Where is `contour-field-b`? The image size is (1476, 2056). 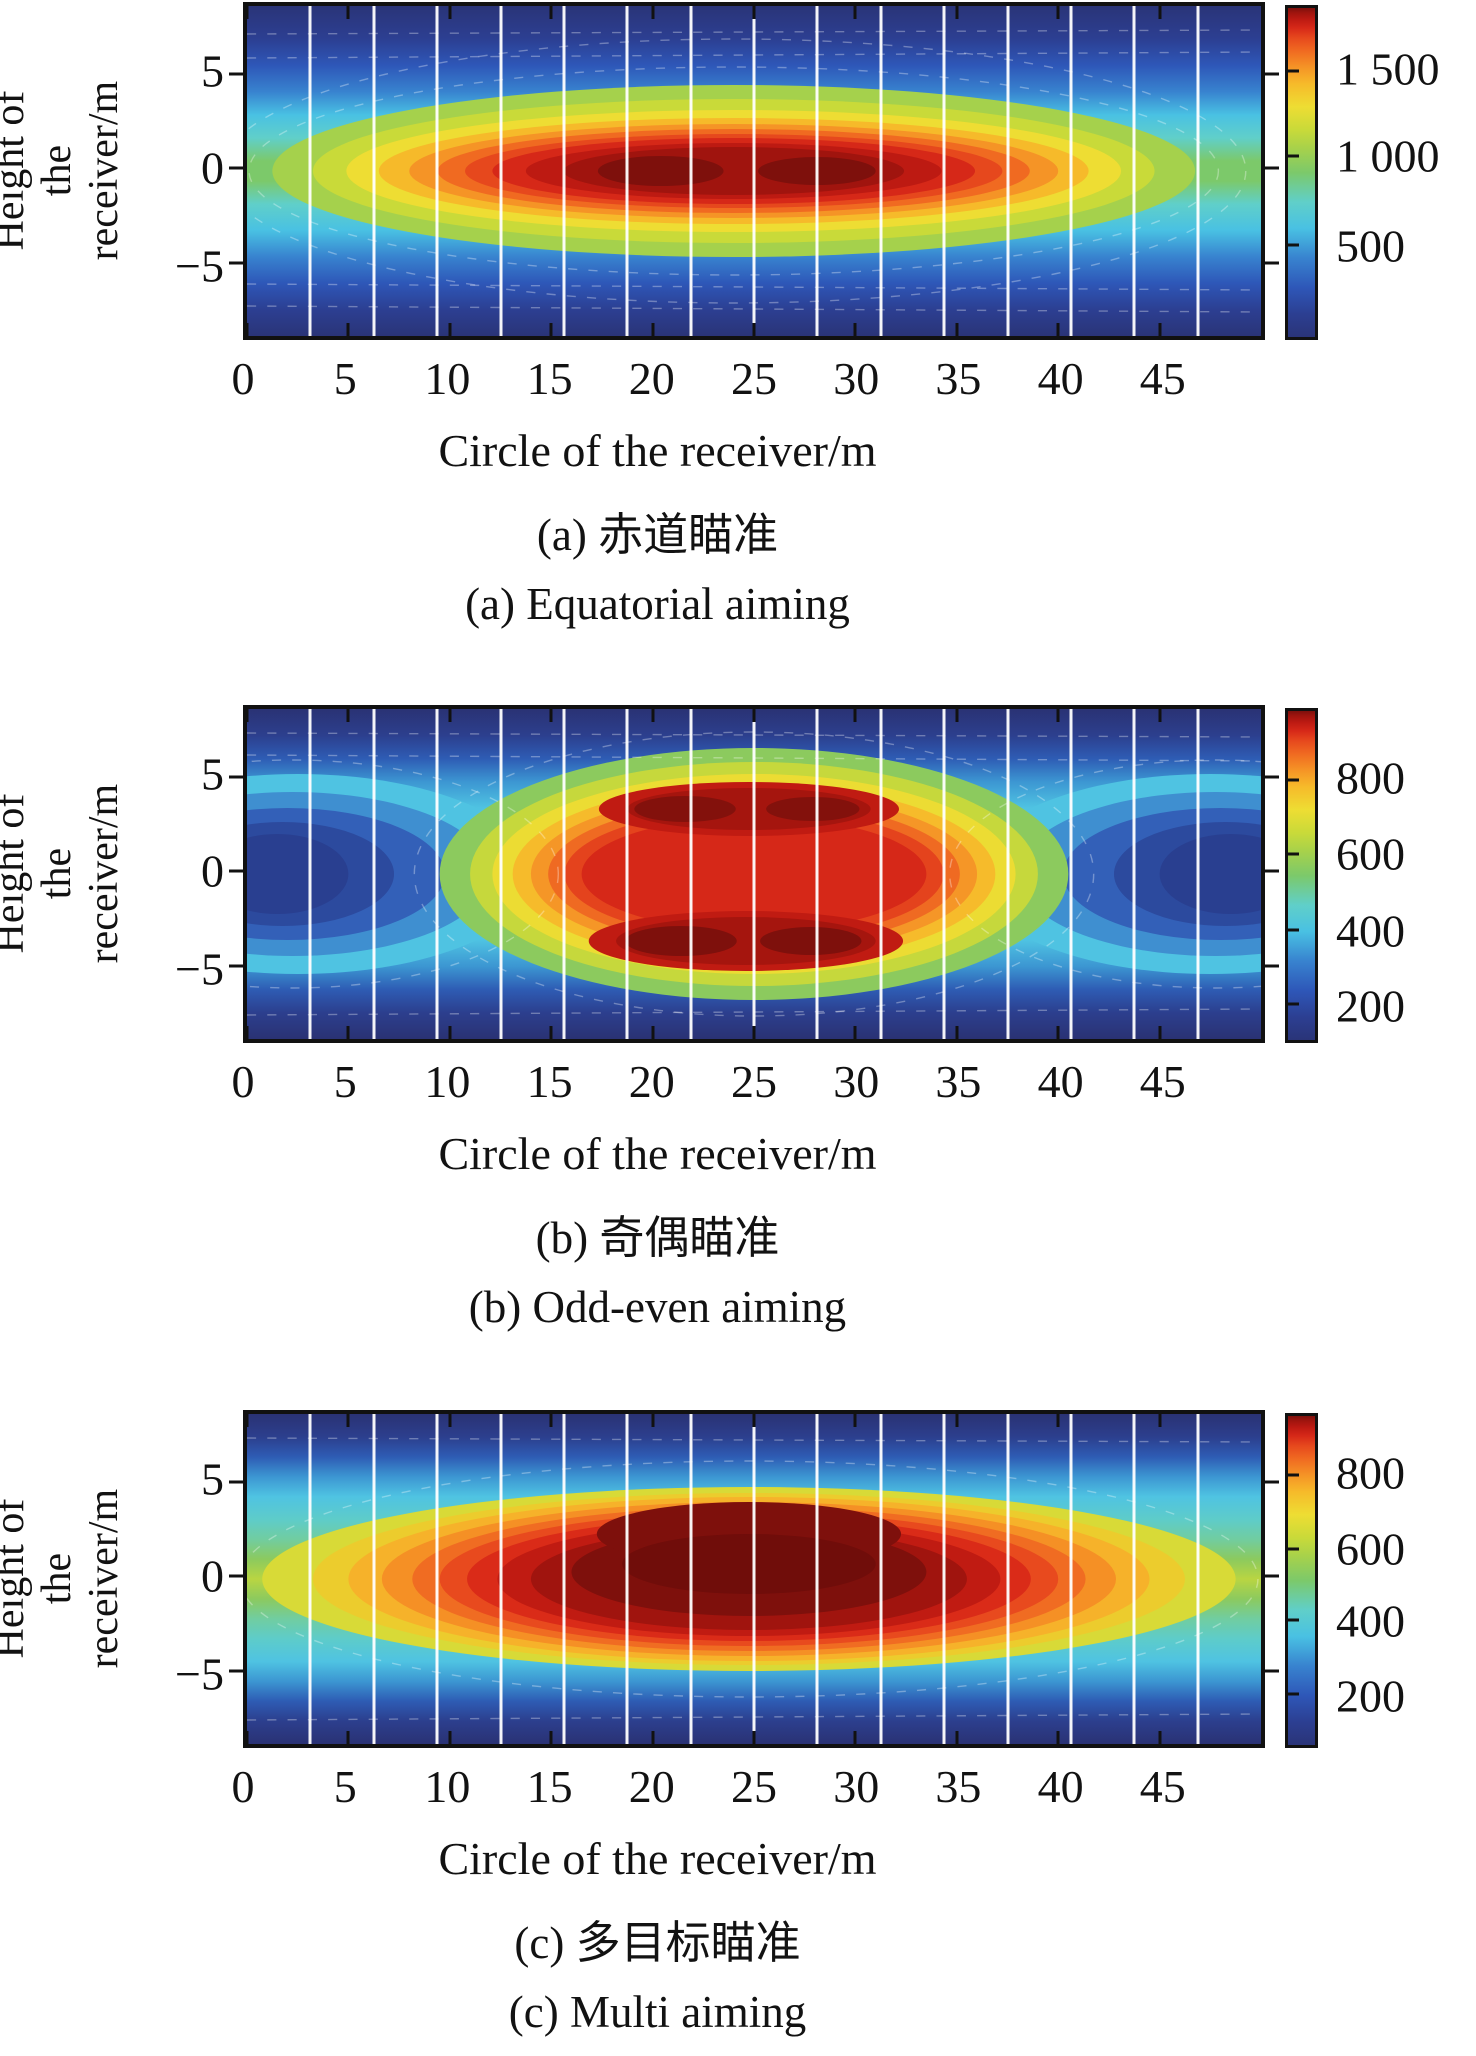 contour-field-b is located at coordinates (754, 874).